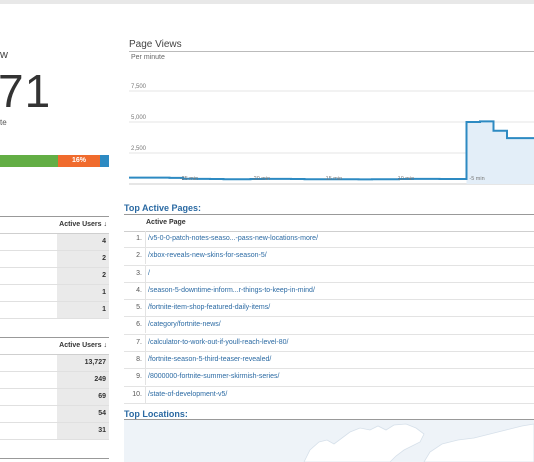 The width and height of the screenshot is (534, 462). Describe the element at coordinates (139, 87) in the screenshot. I see `y-tick-label: 7,500` at that location.